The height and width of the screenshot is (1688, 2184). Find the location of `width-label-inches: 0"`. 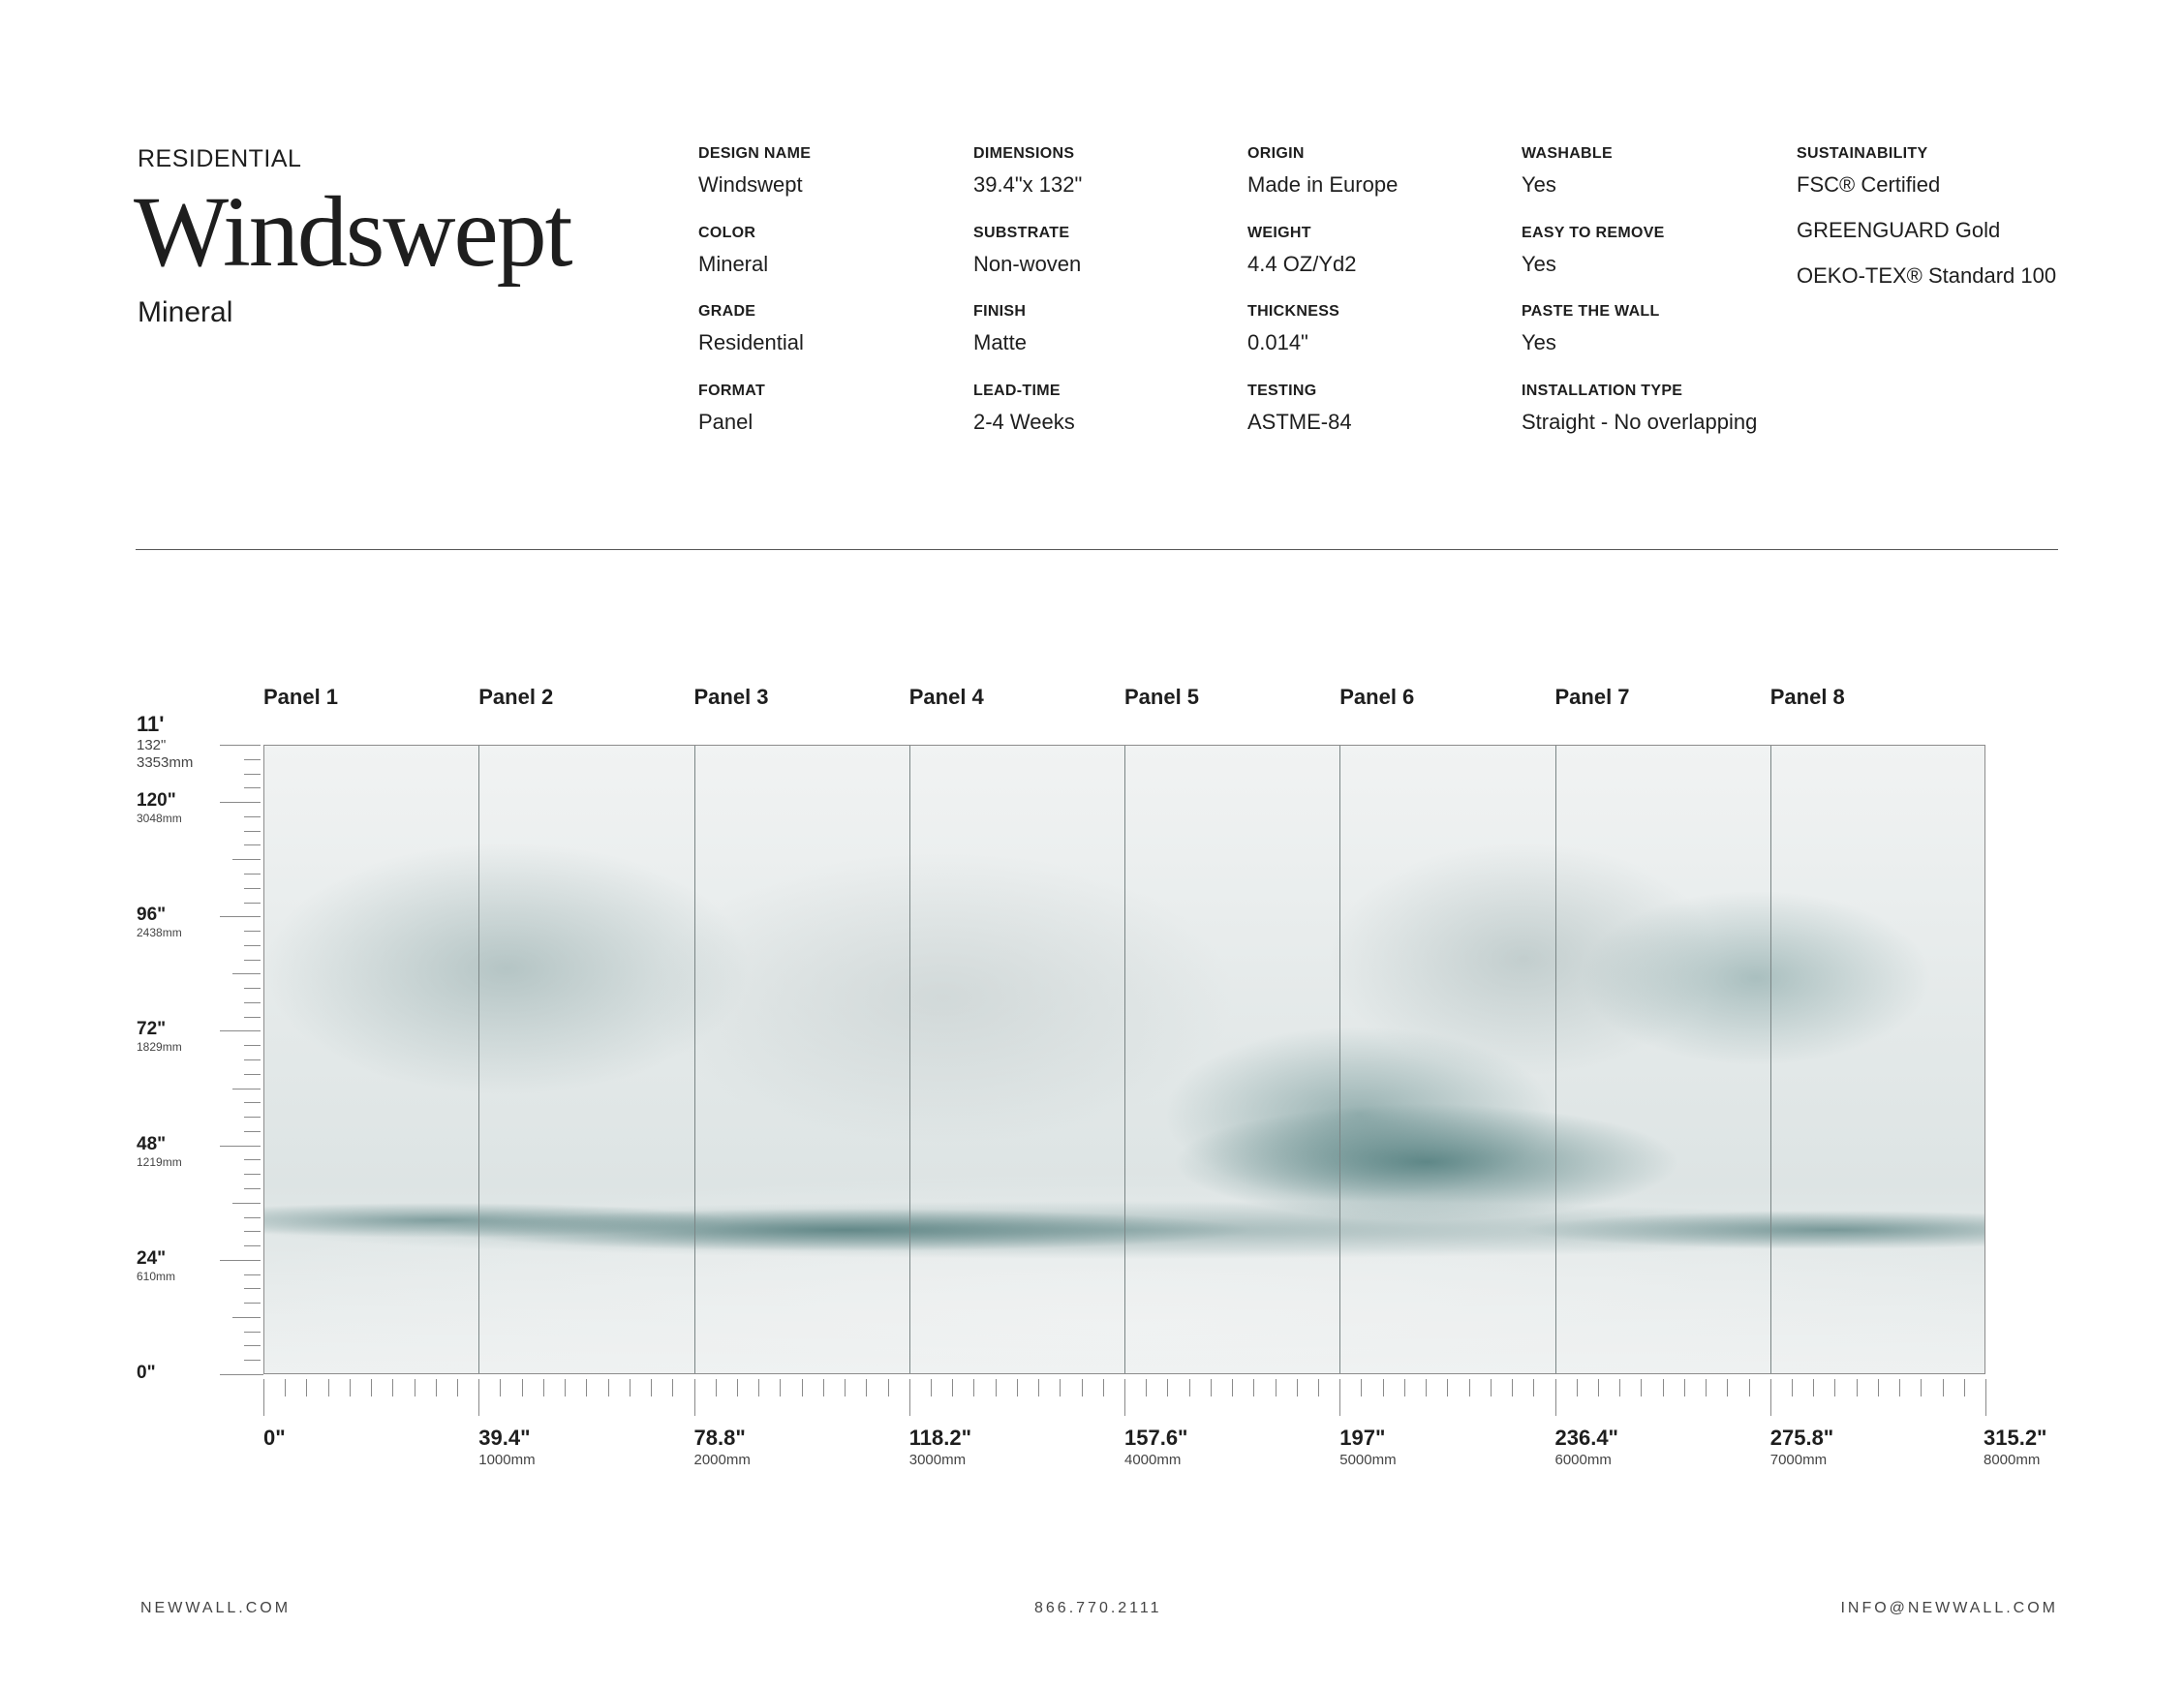

width-label-inches: 0" is located at coordinates (274, 1438).